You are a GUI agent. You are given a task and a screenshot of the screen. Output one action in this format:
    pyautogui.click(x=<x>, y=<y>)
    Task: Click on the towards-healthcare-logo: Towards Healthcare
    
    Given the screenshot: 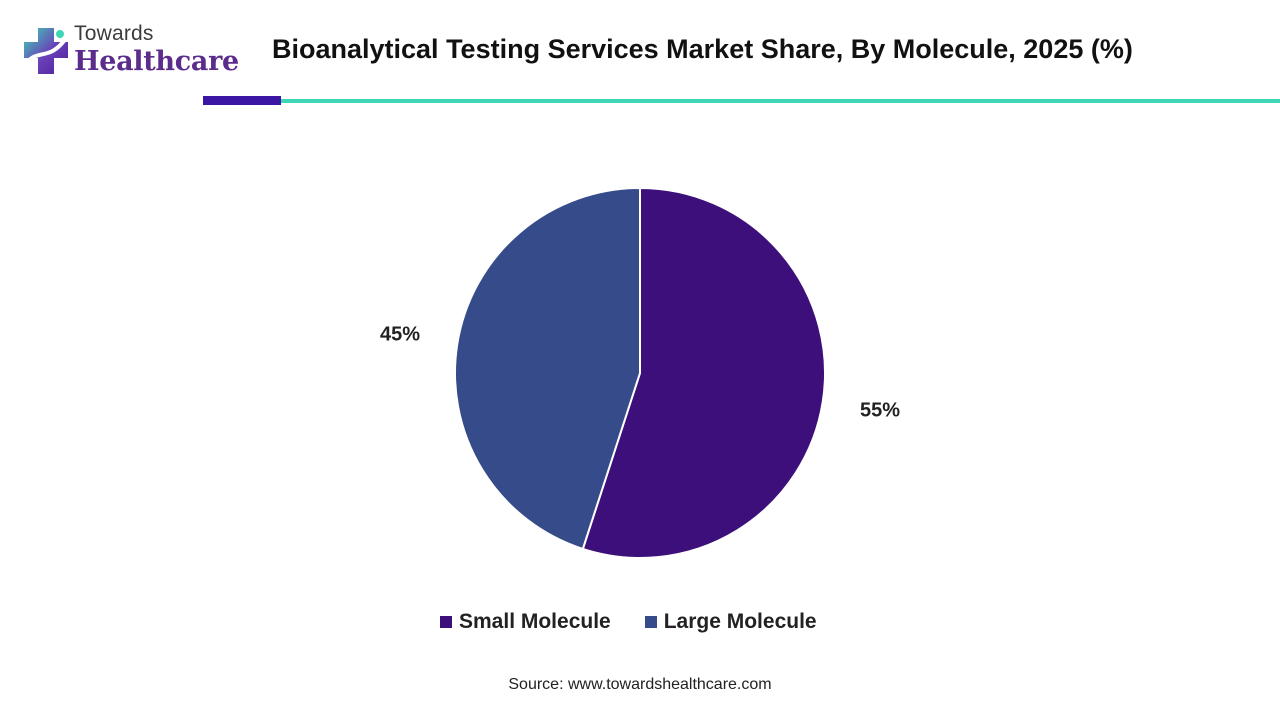 What is the action you would take?
    pyautogui.click(x=135, y=52)
    